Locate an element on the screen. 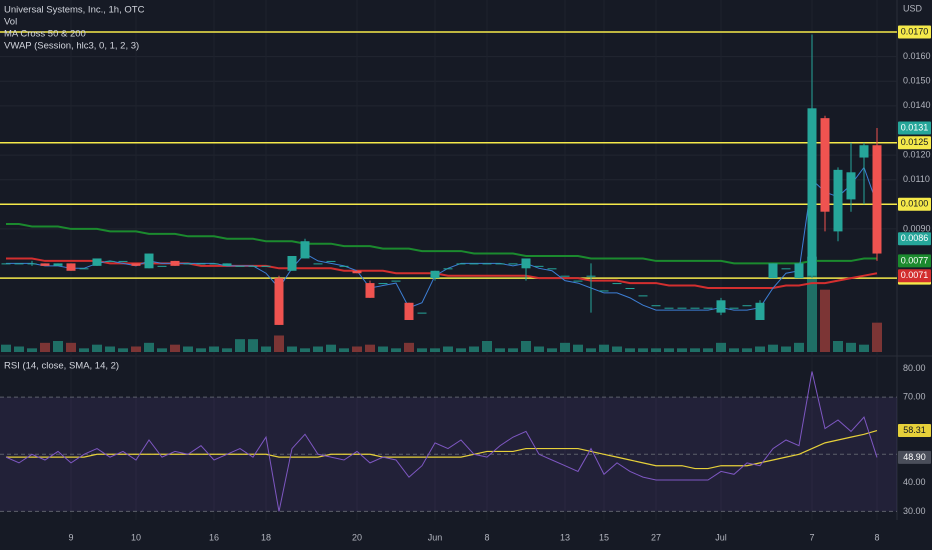 This screenshot has width=932, height=550. x-tick-label: 10 is located at coordinates (136, 537).